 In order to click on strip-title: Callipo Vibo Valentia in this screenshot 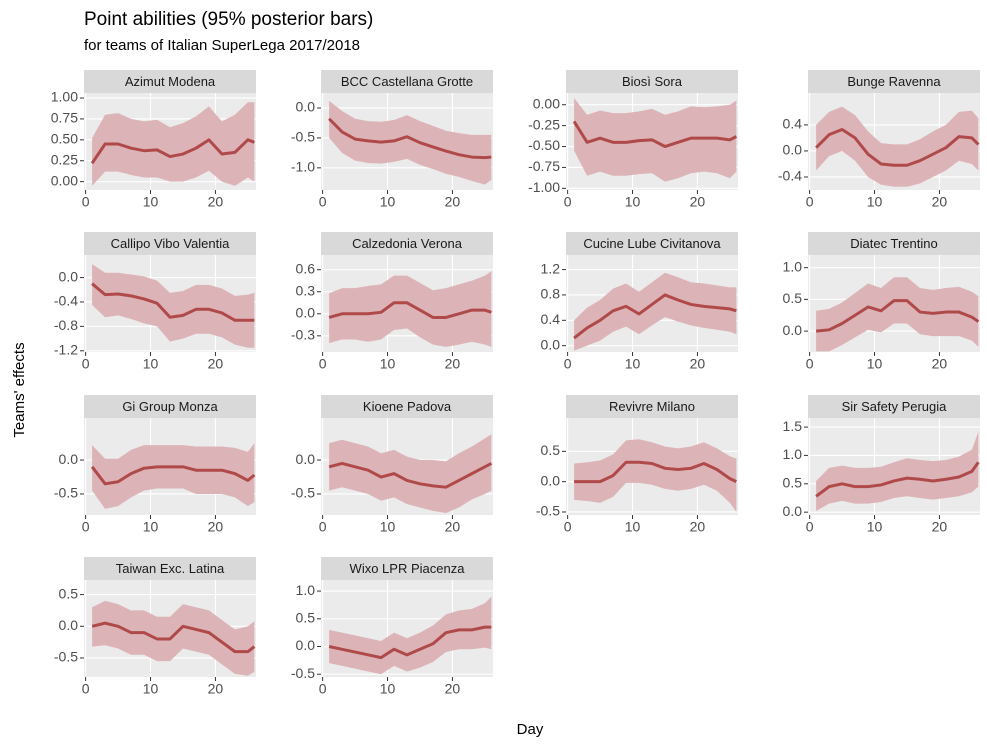, I will do `click(171, 243)`.